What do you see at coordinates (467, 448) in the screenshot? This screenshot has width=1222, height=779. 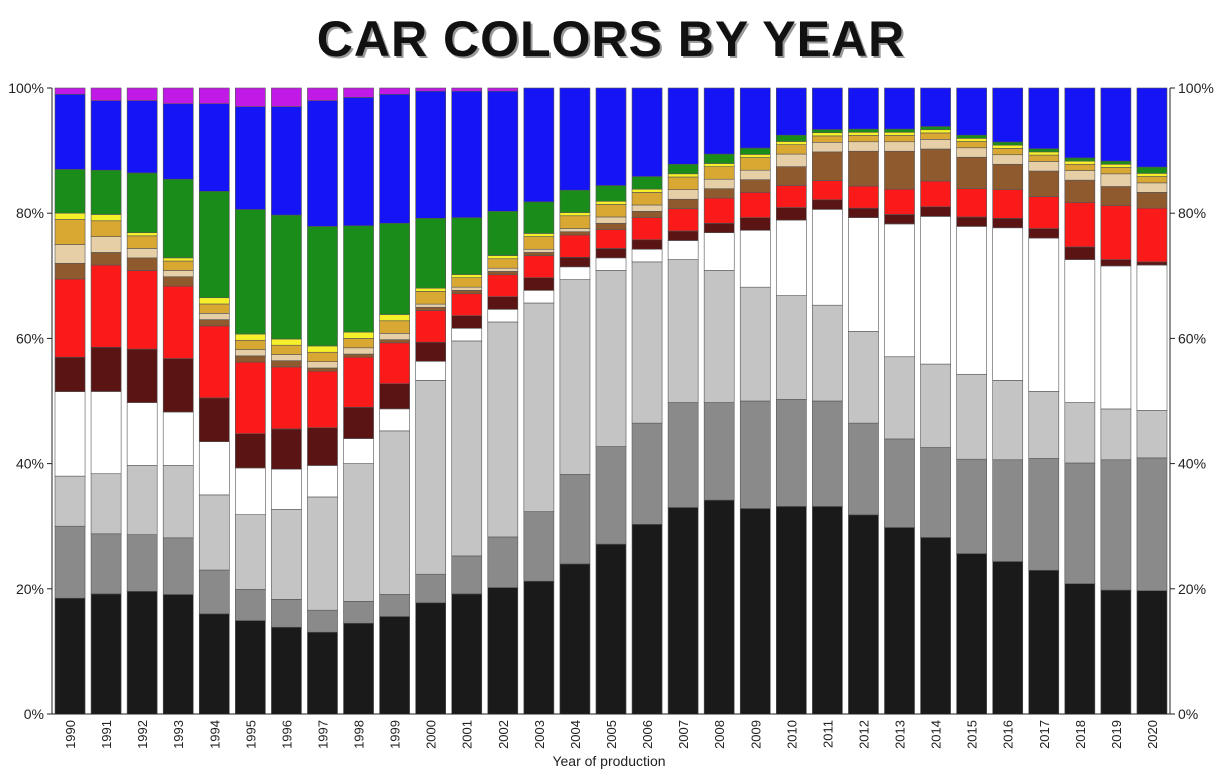 I see `bar-segment-silver-2001` at bounding box center [467, 448].